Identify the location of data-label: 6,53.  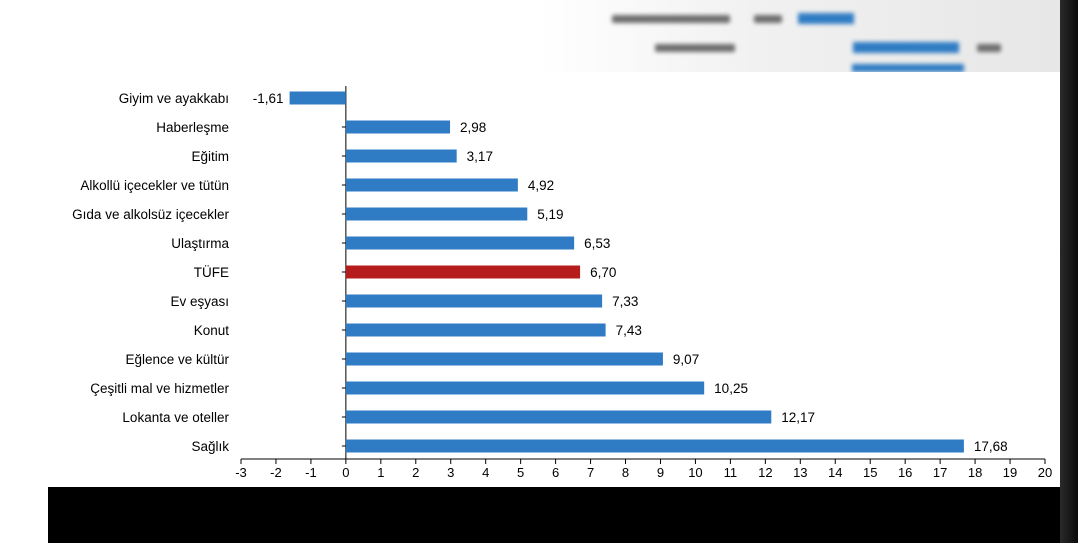
(597, 243).